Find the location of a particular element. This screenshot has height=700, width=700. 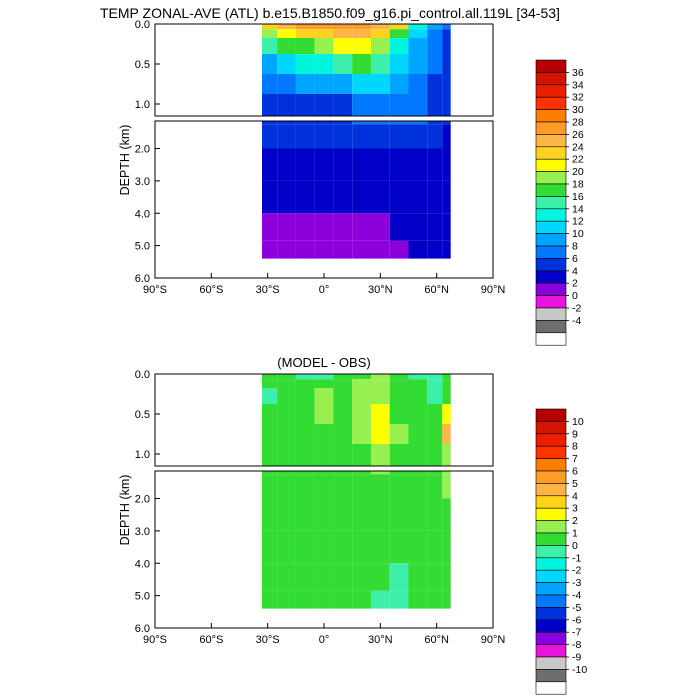

colorbar-label: 9 is located at coordinates (575, 434).